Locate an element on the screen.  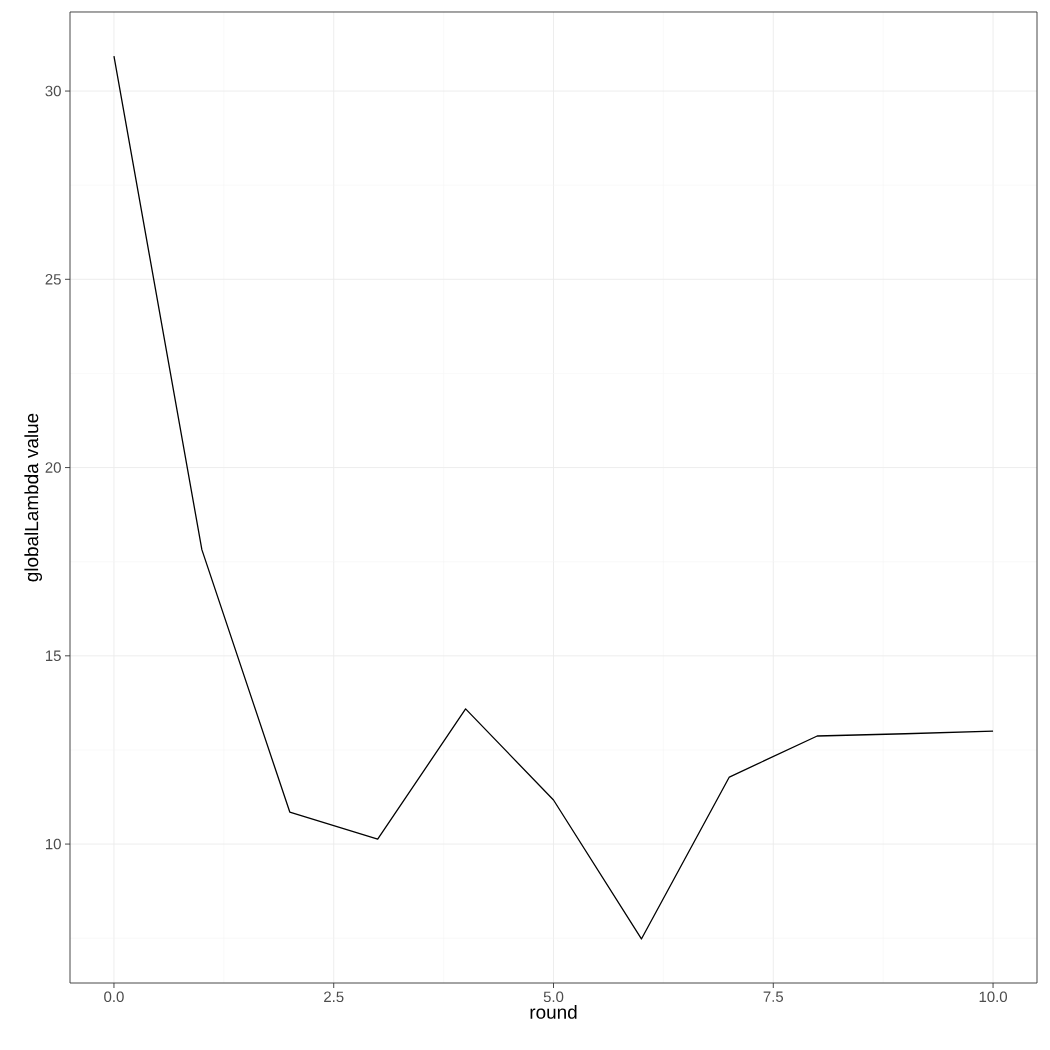
y-tick-label: 25 is located at coordinates (53, 279).